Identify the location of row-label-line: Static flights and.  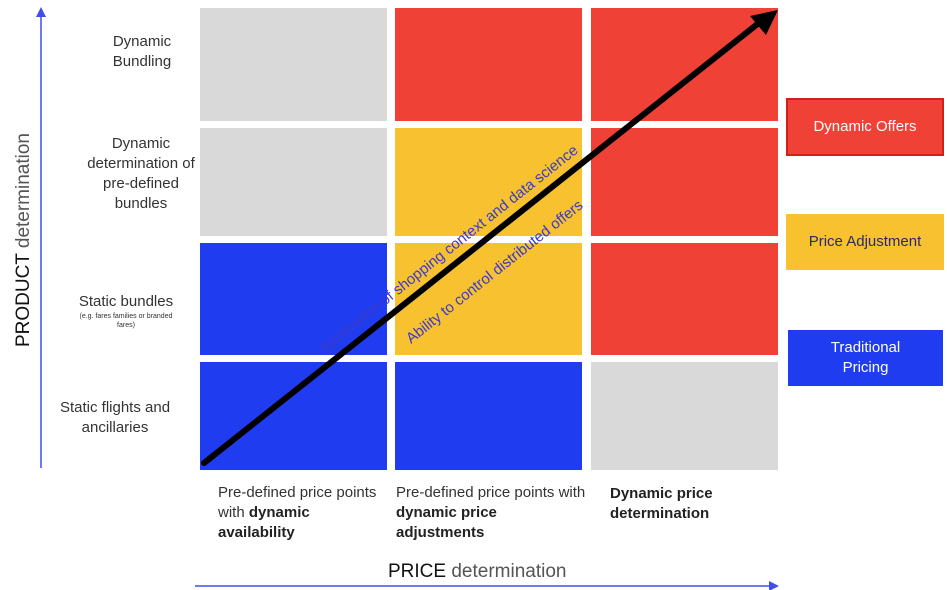
(115, 407).